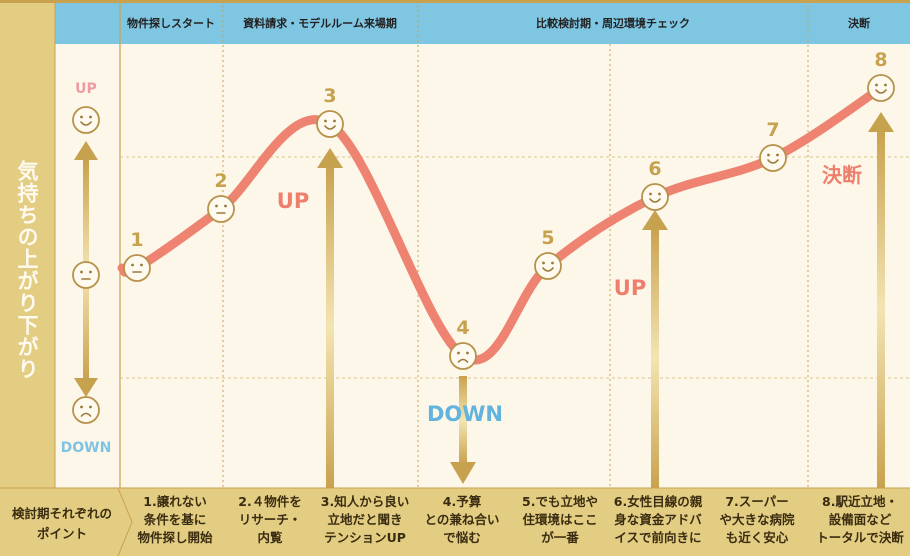  Describe the element at coordinates (613, 23) in the screenshot. I see `phase-label-comparison: 比較検討期・周辺環境チェック` at that location.